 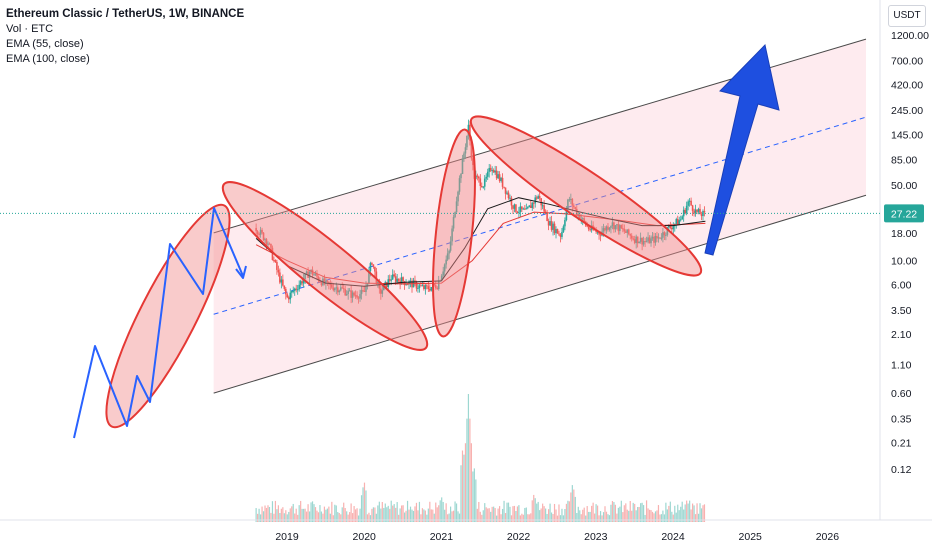 What do you see at coordinates (901, 394) in the screenshot?
I see `price-tick-label: 0.60` at bounding box center [901, 394].